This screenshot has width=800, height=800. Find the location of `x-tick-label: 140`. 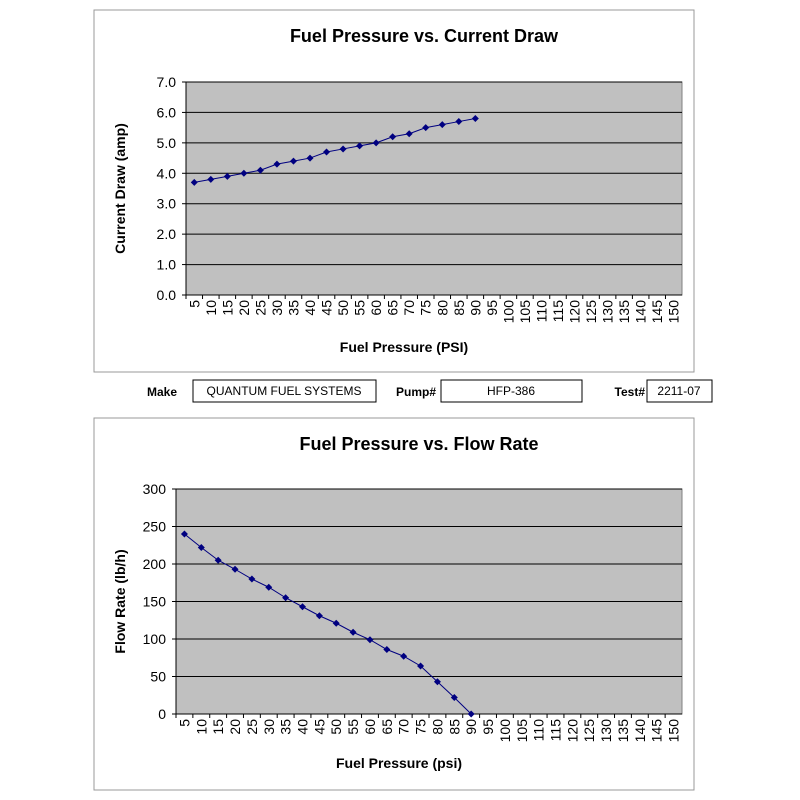

x-tick-label: 140 is located at coordinates (640, 731).